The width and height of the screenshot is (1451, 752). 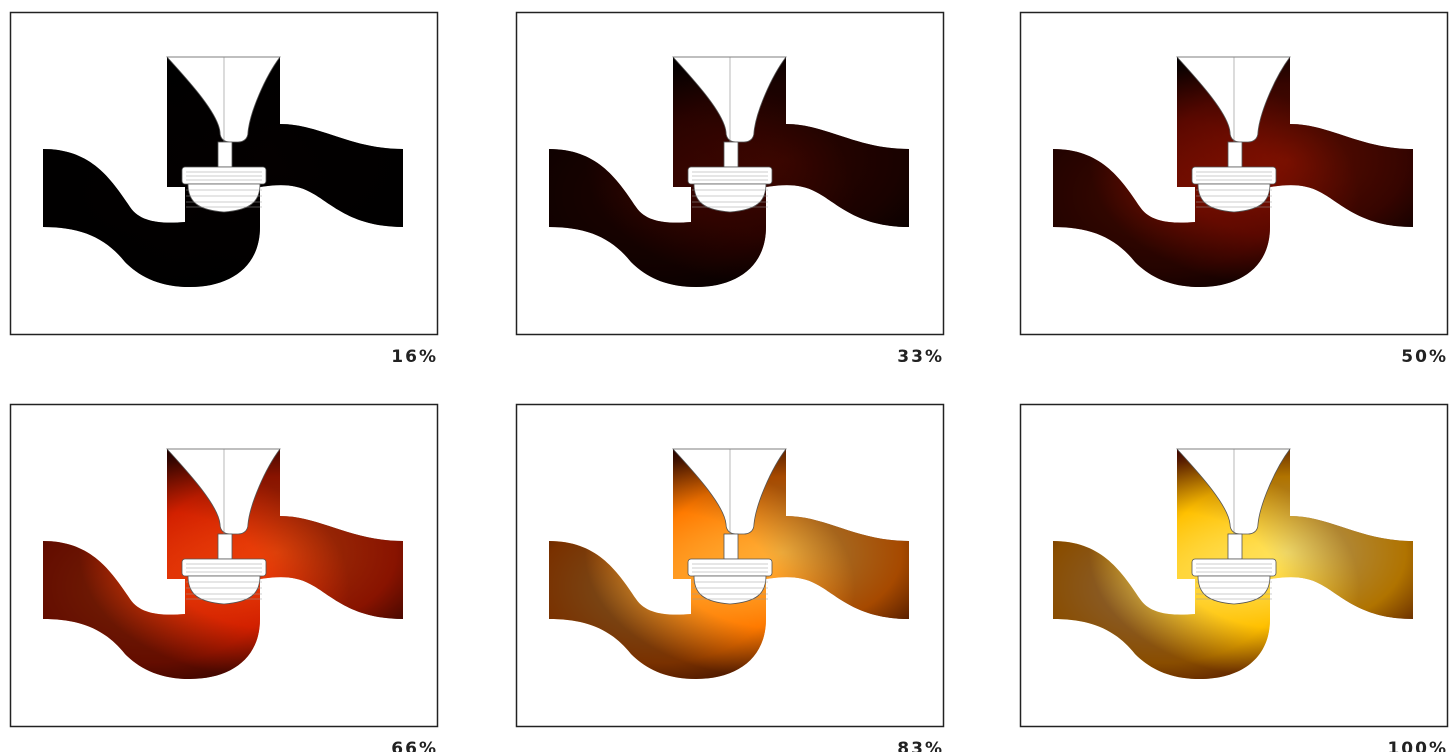 What do you see at coordinates (920, 357) in the screenshot?
I see `opening-label: 33%` at bounding box center [920, 357].